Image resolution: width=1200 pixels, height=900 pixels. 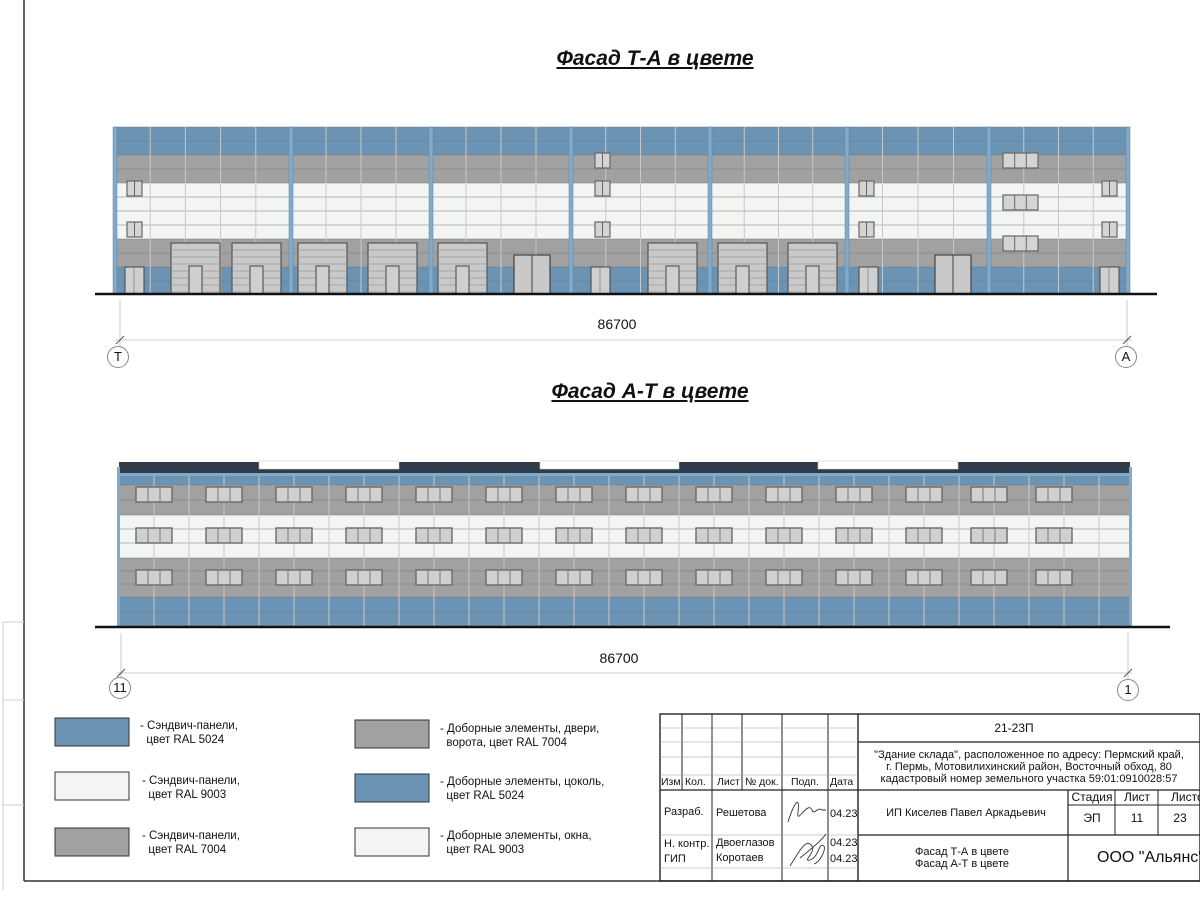 I want to click on axis-marker-left: 11, so click(x=120, y=688).